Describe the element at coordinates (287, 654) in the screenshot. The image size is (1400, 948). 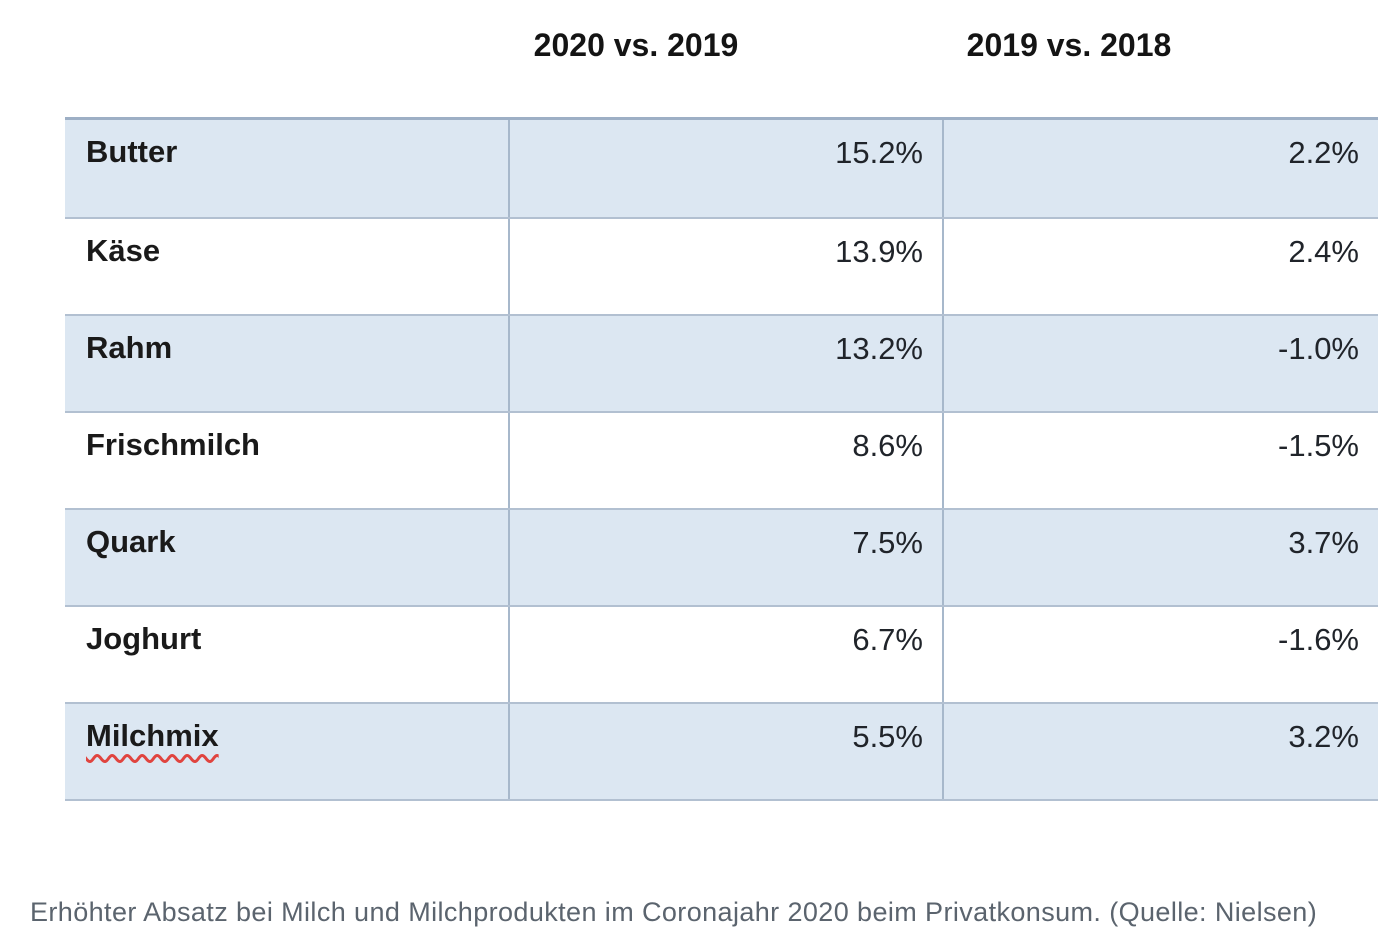
I see `product-cell: Joghurt` at that location.